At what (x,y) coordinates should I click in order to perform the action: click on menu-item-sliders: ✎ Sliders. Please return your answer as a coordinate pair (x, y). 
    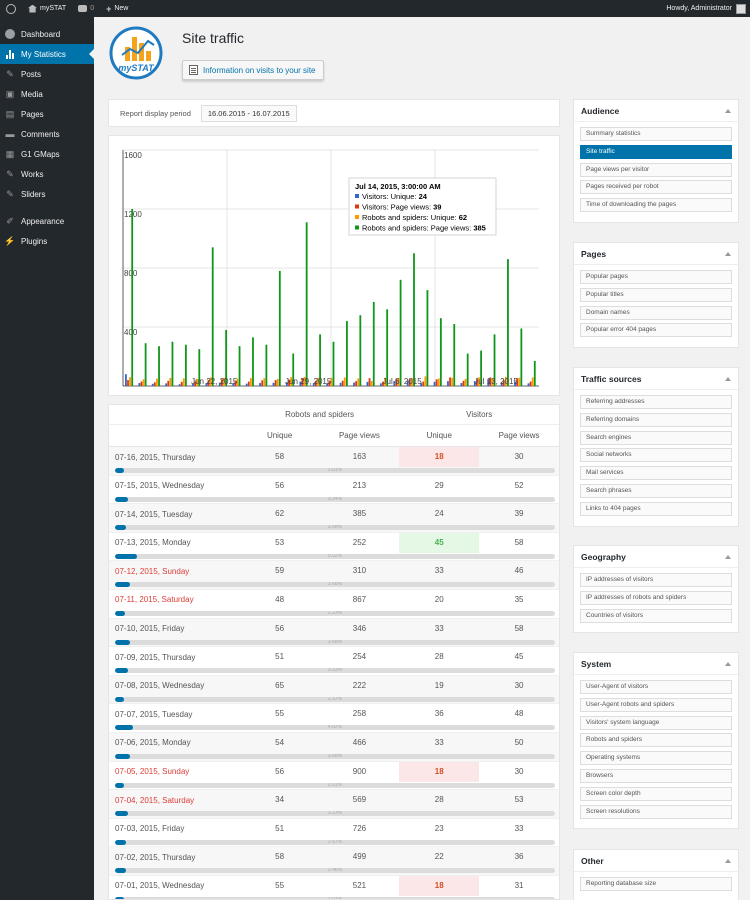
    Looking at the image, I should click on (47, 194).